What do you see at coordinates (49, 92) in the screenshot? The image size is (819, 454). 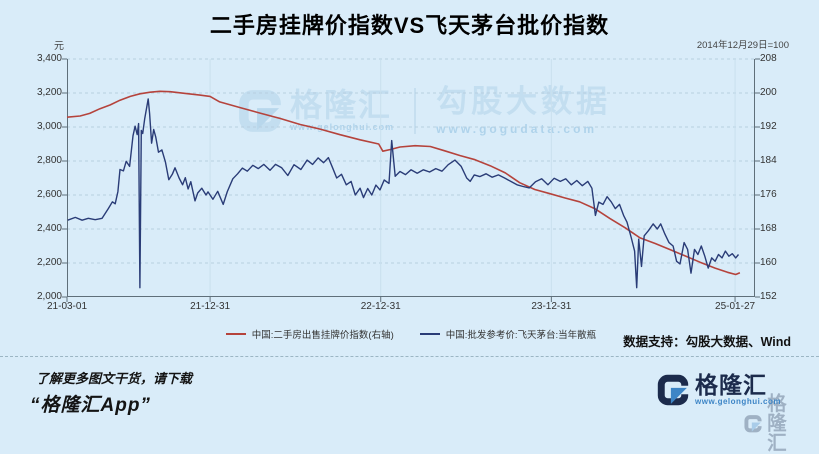 I see `y-axis-label-left: 3,200` at bounding box center [49, 92].